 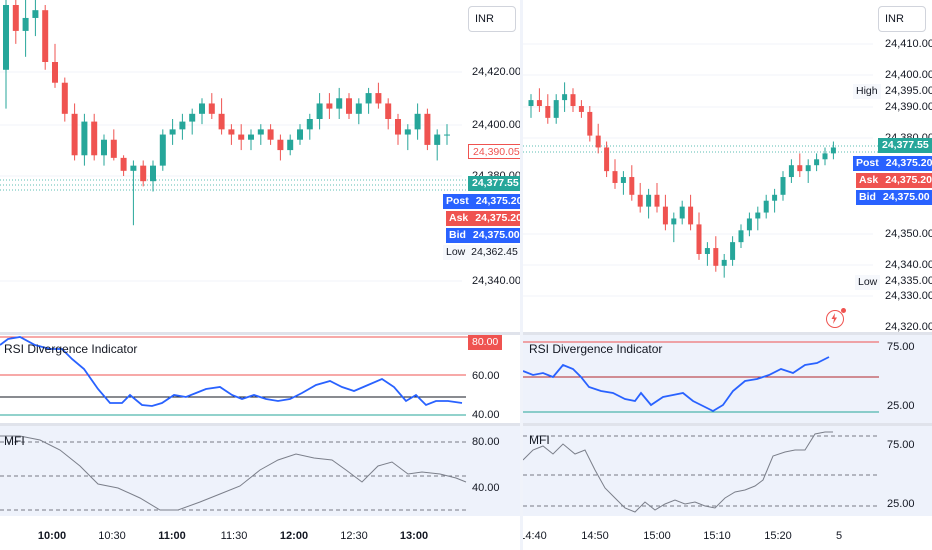 I want to click on right-rsi-pane: RSI Divergence Indicator 75.00 25.00, so click(x=727, y=379).